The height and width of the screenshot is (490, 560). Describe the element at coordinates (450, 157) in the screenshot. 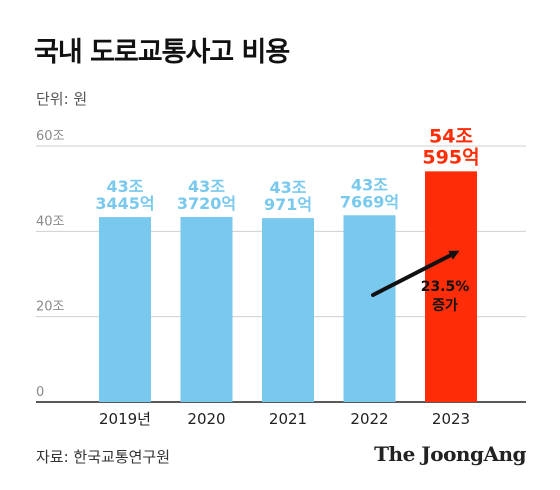

I see `bar-value-label: 595억` at that location.